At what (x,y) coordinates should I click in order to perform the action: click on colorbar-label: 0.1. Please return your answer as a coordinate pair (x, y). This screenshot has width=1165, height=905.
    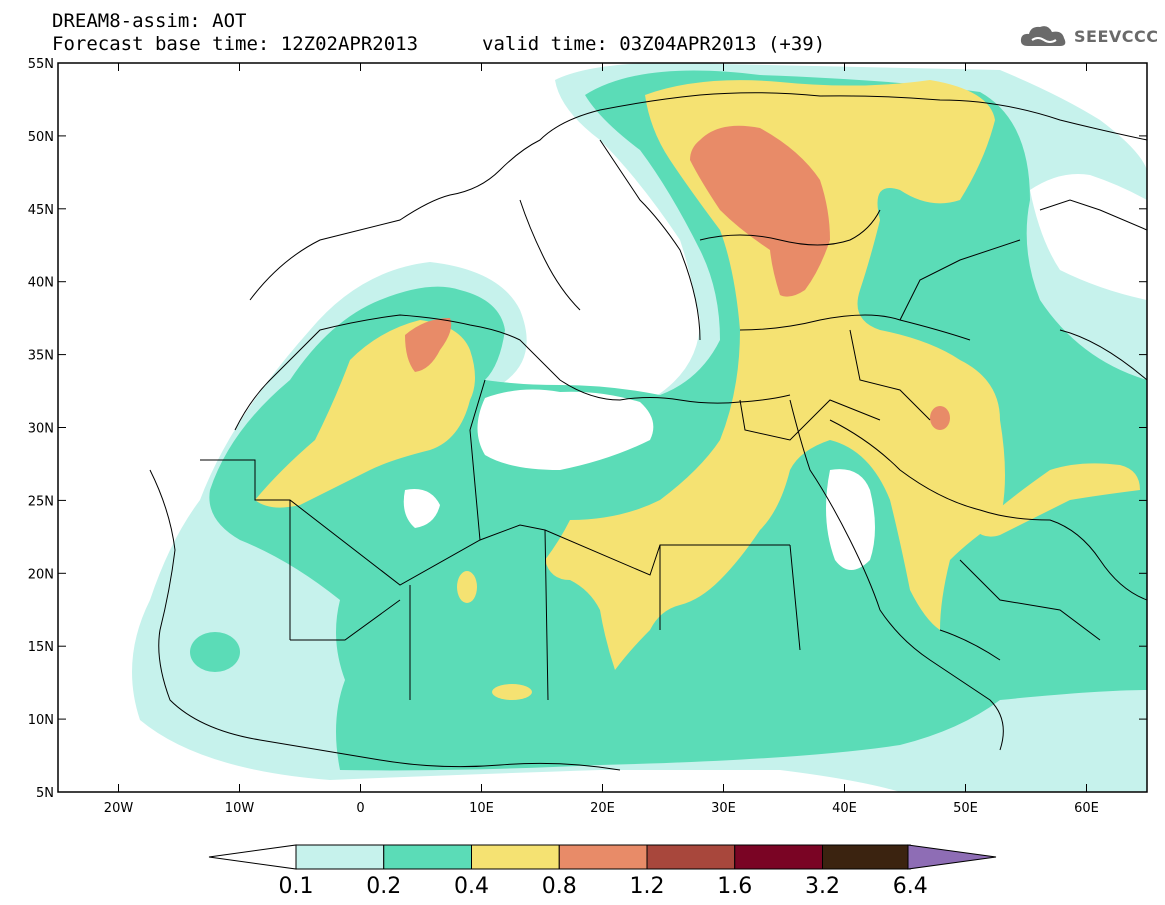
    Looking at the image, I should click on (296, 886).